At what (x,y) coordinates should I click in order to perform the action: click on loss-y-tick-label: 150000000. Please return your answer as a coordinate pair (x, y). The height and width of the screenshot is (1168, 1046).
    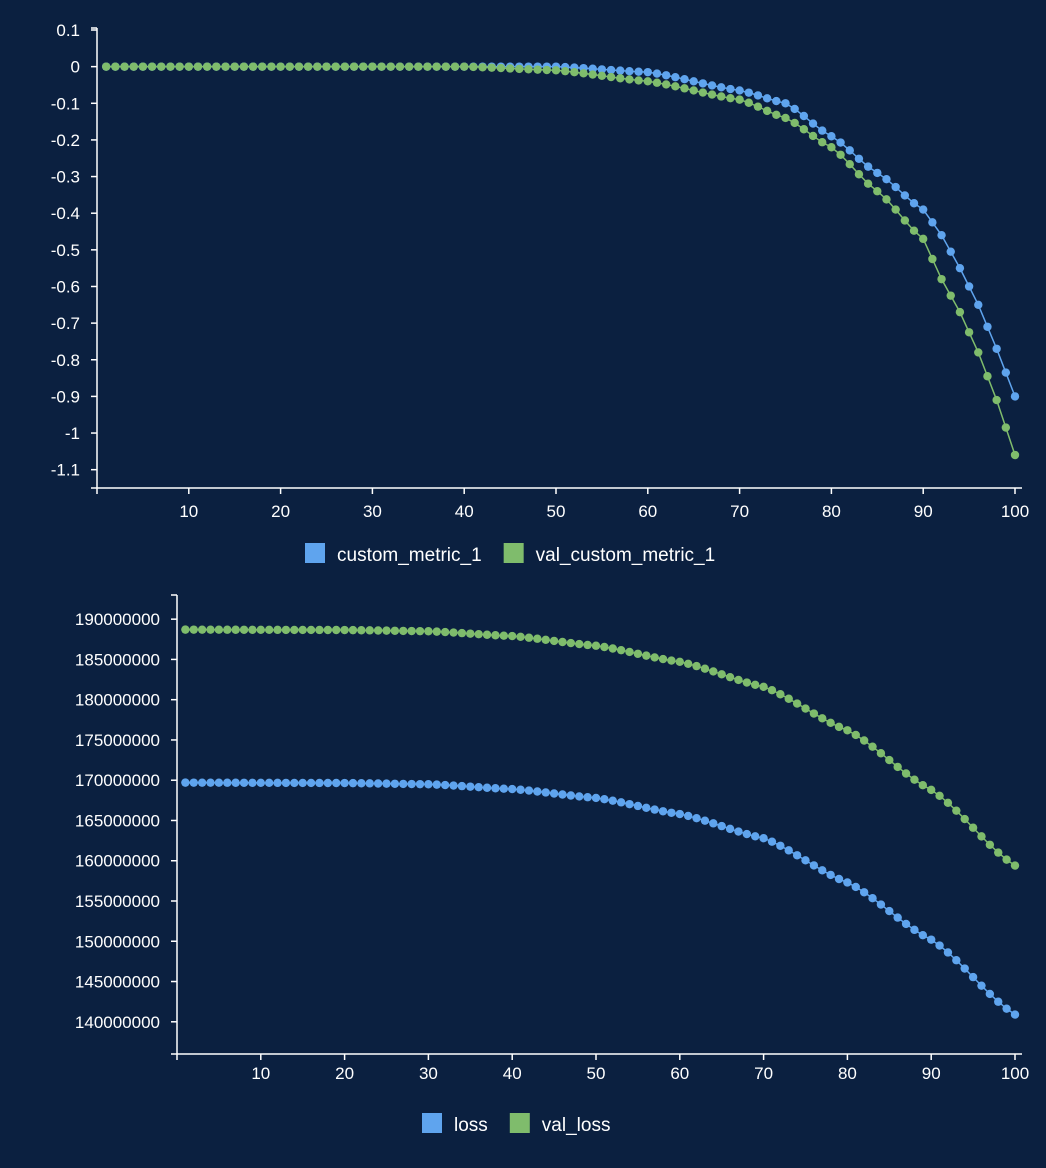
    Looking at the image, I should click on (117, 941).